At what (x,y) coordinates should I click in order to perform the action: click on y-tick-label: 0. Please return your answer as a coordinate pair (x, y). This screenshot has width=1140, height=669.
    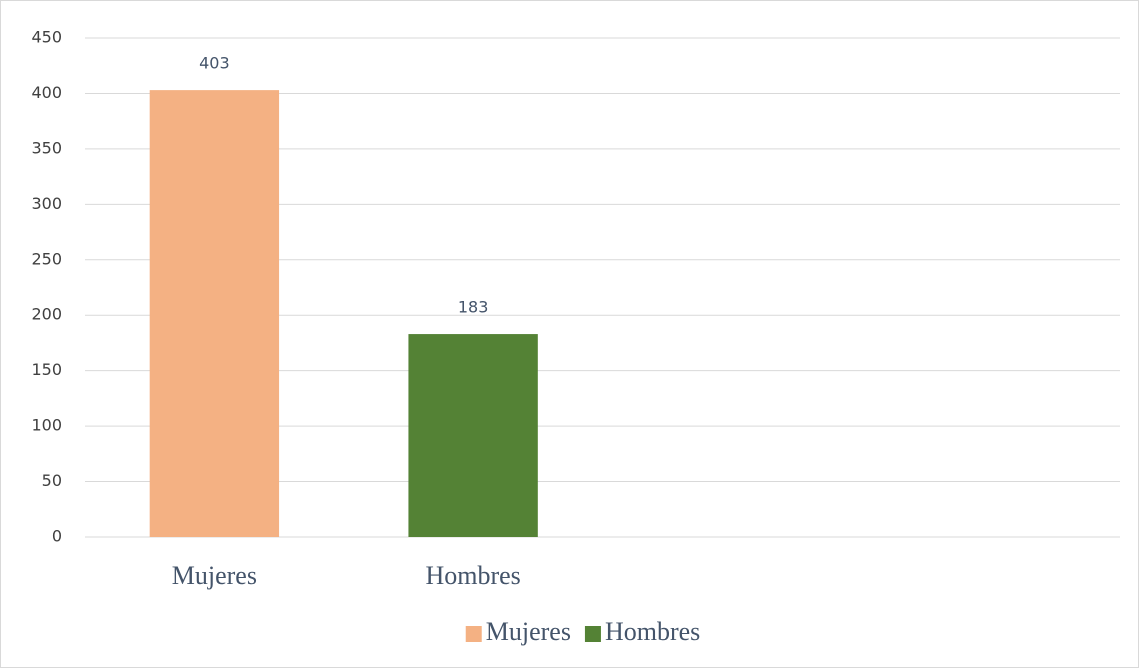
    Looking at the image, I should click on (57, 536).